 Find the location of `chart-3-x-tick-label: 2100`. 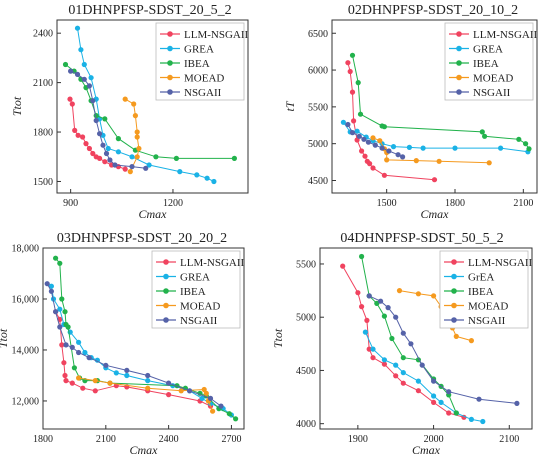

chart-3-x-tick-label: 2100 is located at coordinates (106, 439).